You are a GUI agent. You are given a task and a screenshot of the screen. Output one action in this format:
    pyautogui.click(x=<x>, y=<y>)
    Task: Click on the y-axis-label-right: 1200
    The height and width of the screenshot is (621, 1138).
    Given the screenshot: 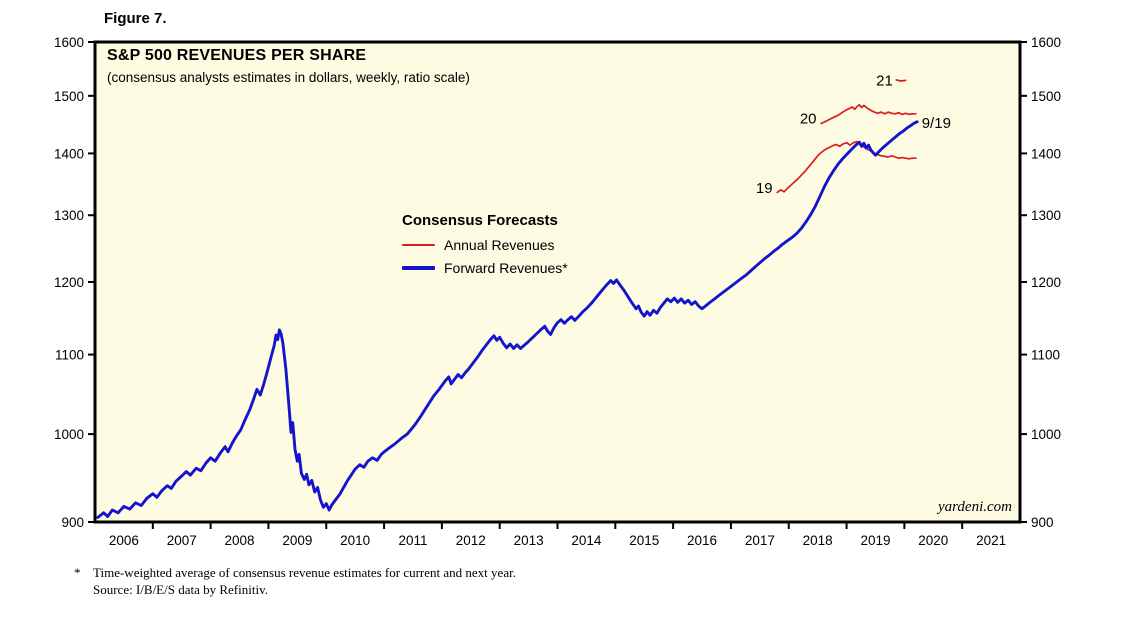 What is the action you would take?
    pyautogui.click(x=1046, y=282)
    